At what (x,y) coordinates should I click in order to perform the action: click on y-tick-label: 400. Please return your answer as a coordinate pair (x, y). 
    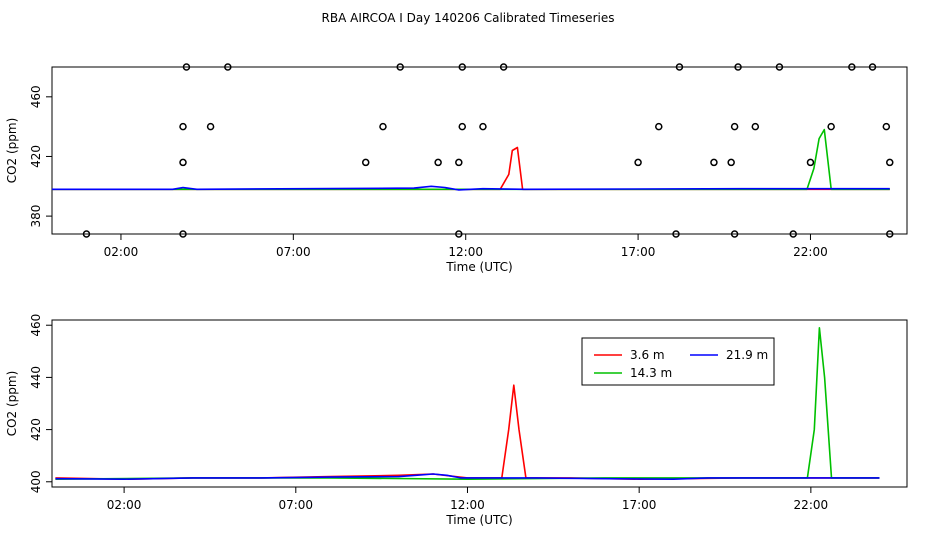
    Looking at the image, I should click on (36, 481).